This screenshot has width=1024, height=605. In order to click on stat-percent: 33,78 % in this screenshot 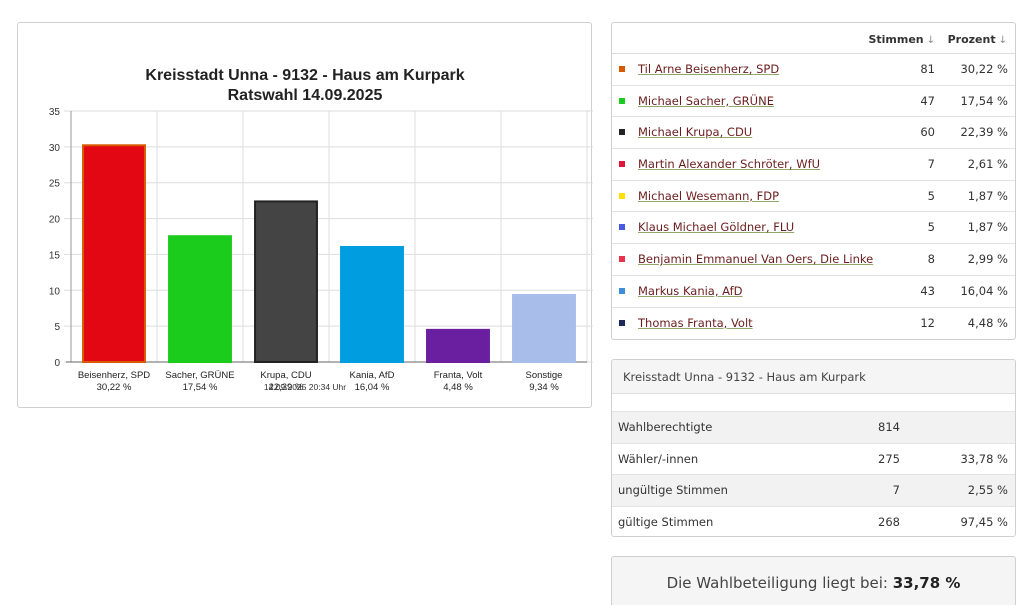, I will do `click(984, 458)`.